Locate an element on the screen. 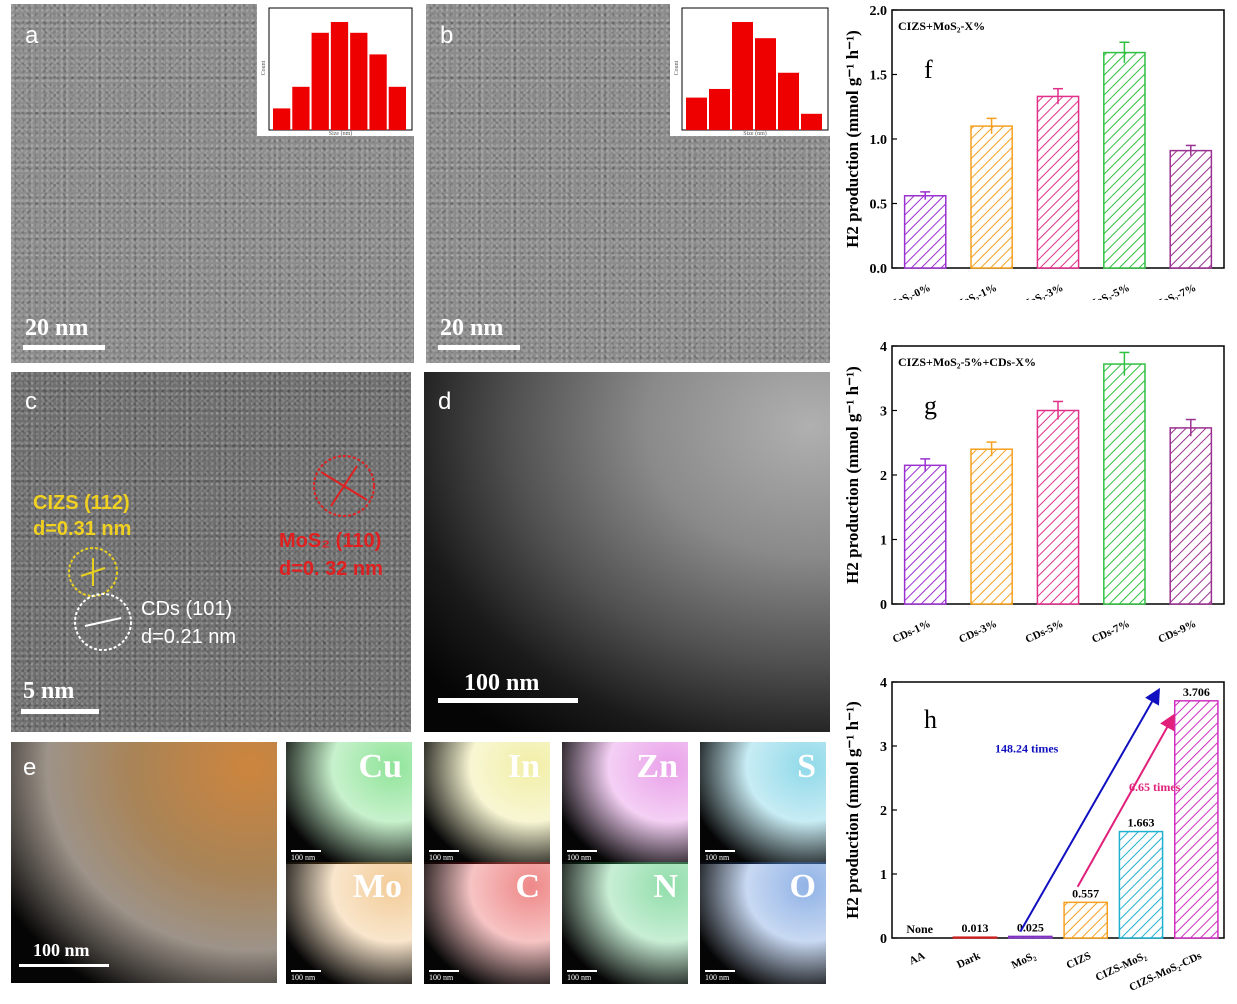  value-label: 0.025 is located at coordinates (1030, 927).